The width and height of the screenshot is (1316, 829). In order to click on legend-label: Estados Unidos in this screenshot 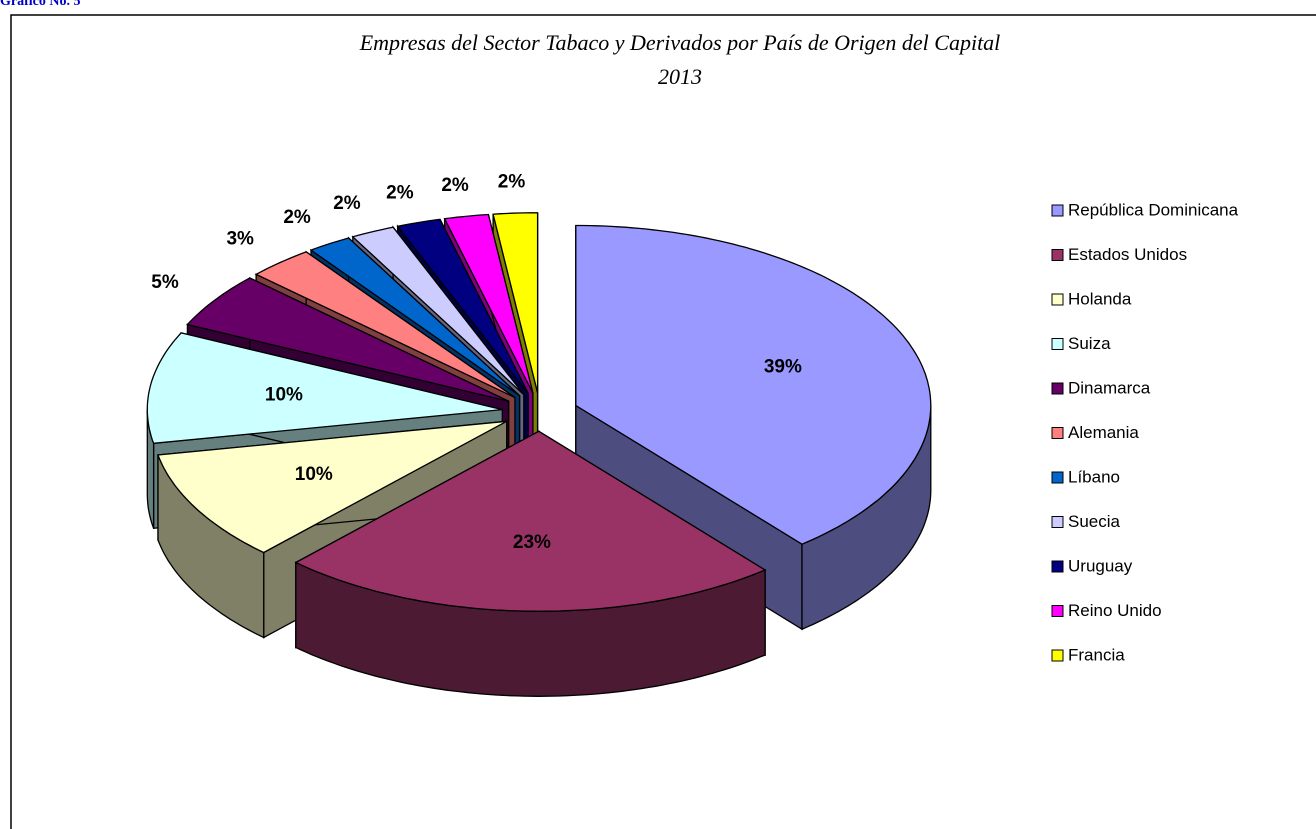, I will do `click(1127, 254)`.